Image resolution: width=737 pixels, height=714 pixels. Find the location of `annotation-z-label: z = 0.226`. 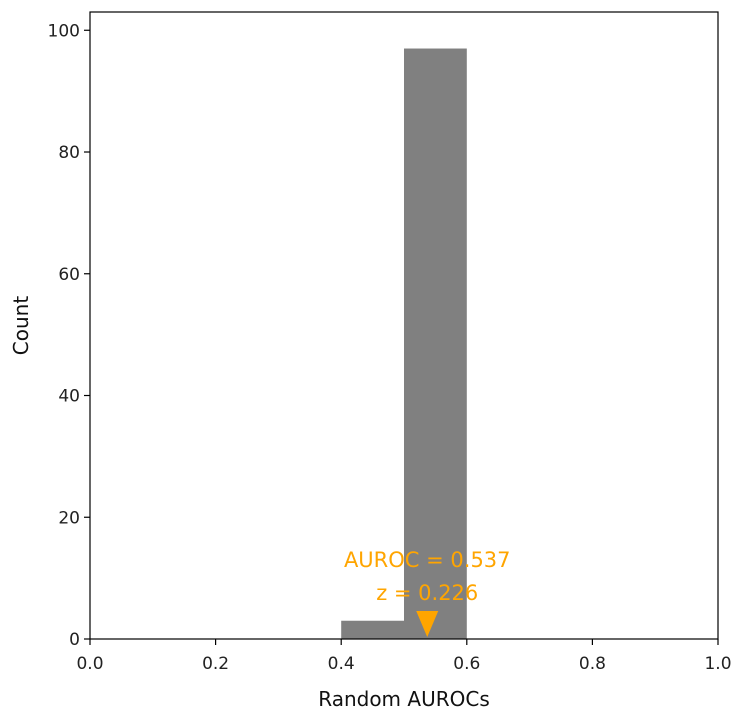

annotation-z-label: z = 0.226 is located at coordinates (427, 593).